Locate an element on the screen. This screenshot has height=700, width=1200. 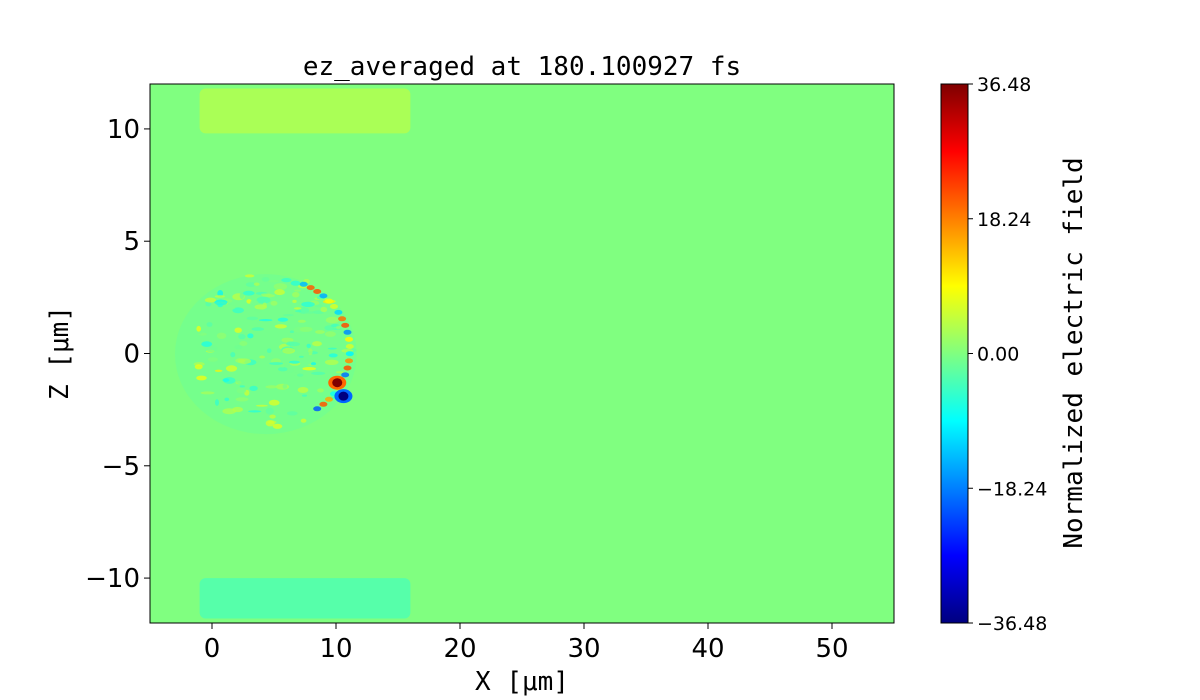
y-tick-label: −5 is located at coordinates (121, 467).